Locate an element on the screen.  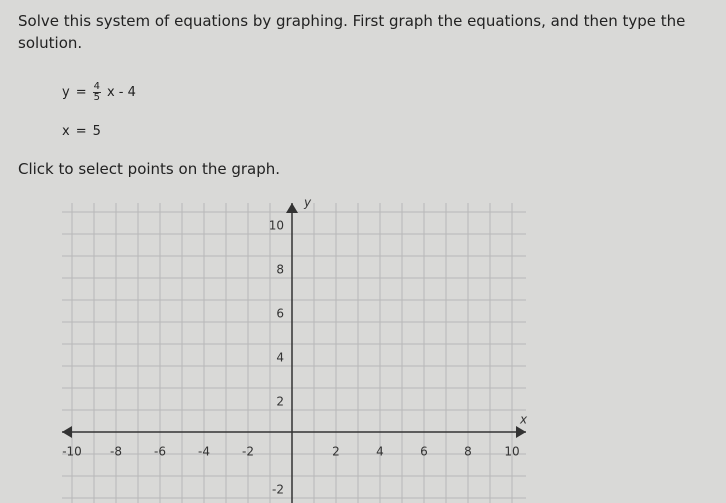
y-tick-label: -2 is located at coordinates (278, 490).